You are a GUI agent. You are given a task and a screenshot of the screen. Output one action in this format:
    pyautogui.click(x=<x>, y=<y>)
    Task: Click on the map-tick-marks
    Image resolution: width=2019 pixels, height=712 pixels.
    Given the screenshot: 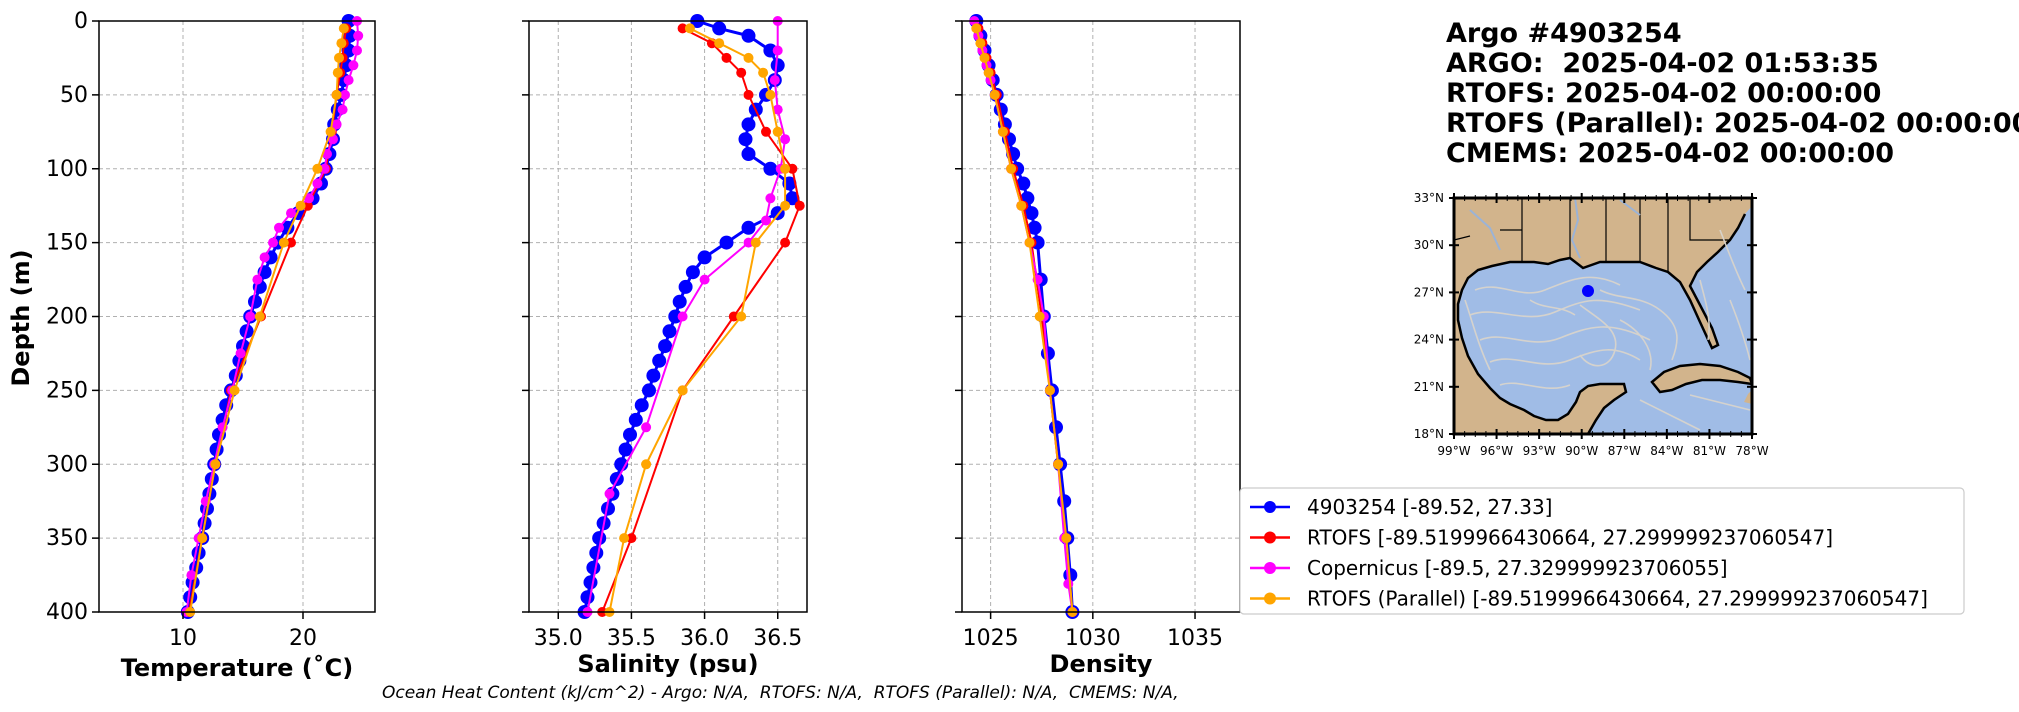 What is the action you would take?
    pyautogui.click(x=1603, y=316)
    